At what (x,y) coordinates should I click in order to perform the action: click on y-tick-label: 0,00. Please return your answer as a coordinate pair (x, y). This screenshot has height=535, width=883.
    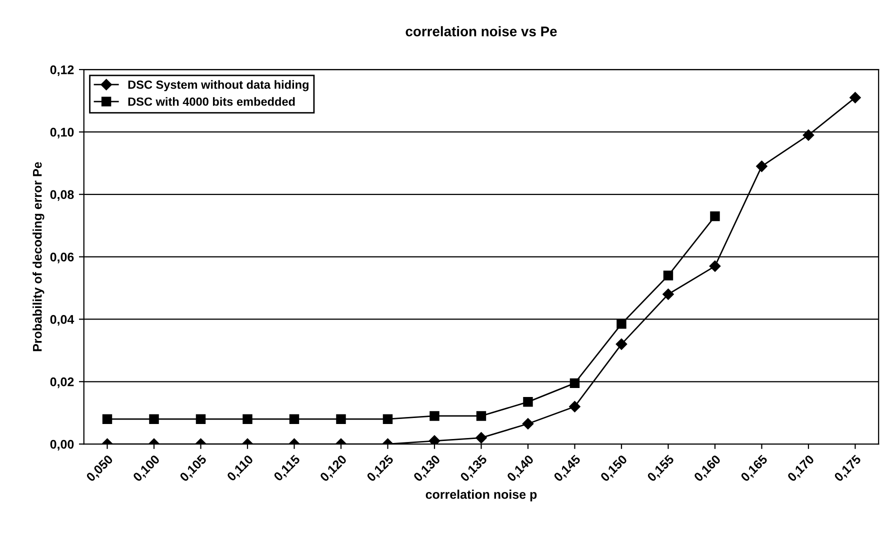
    Looking at the image, I should click on (62, 445).